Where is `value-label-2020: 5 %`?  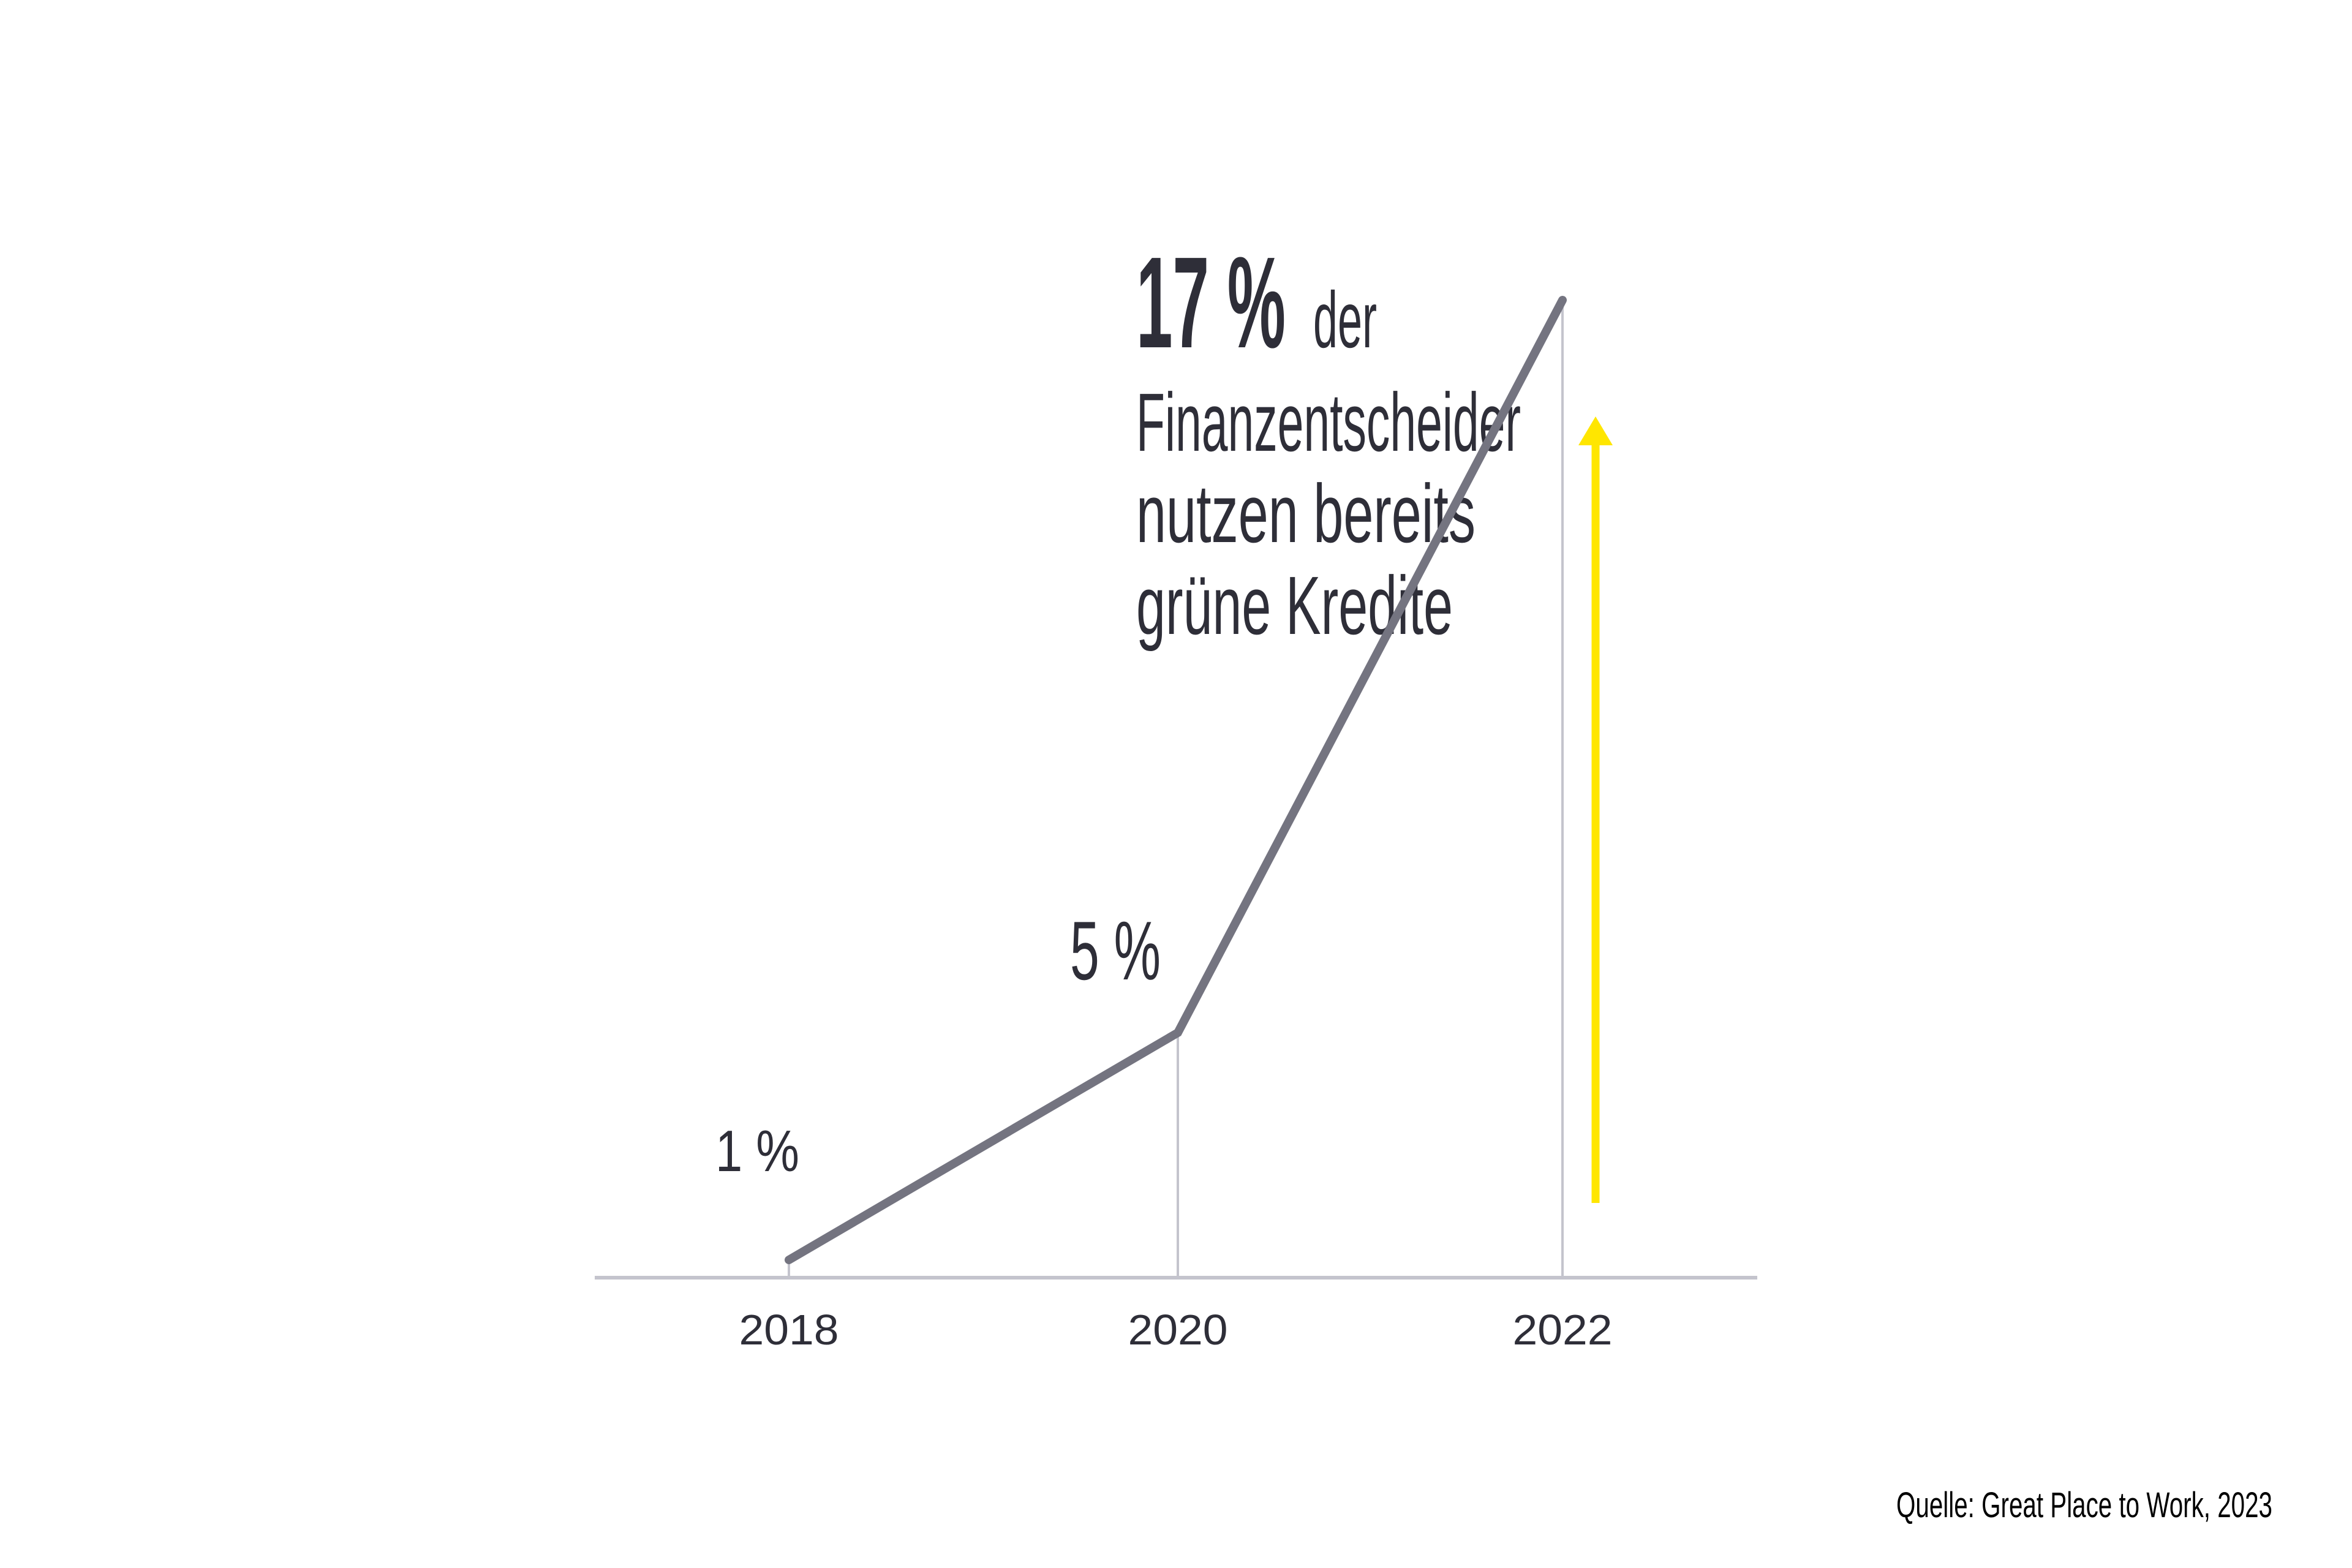
value-label-2020: 5 % is located at coordinates (1115, 951).